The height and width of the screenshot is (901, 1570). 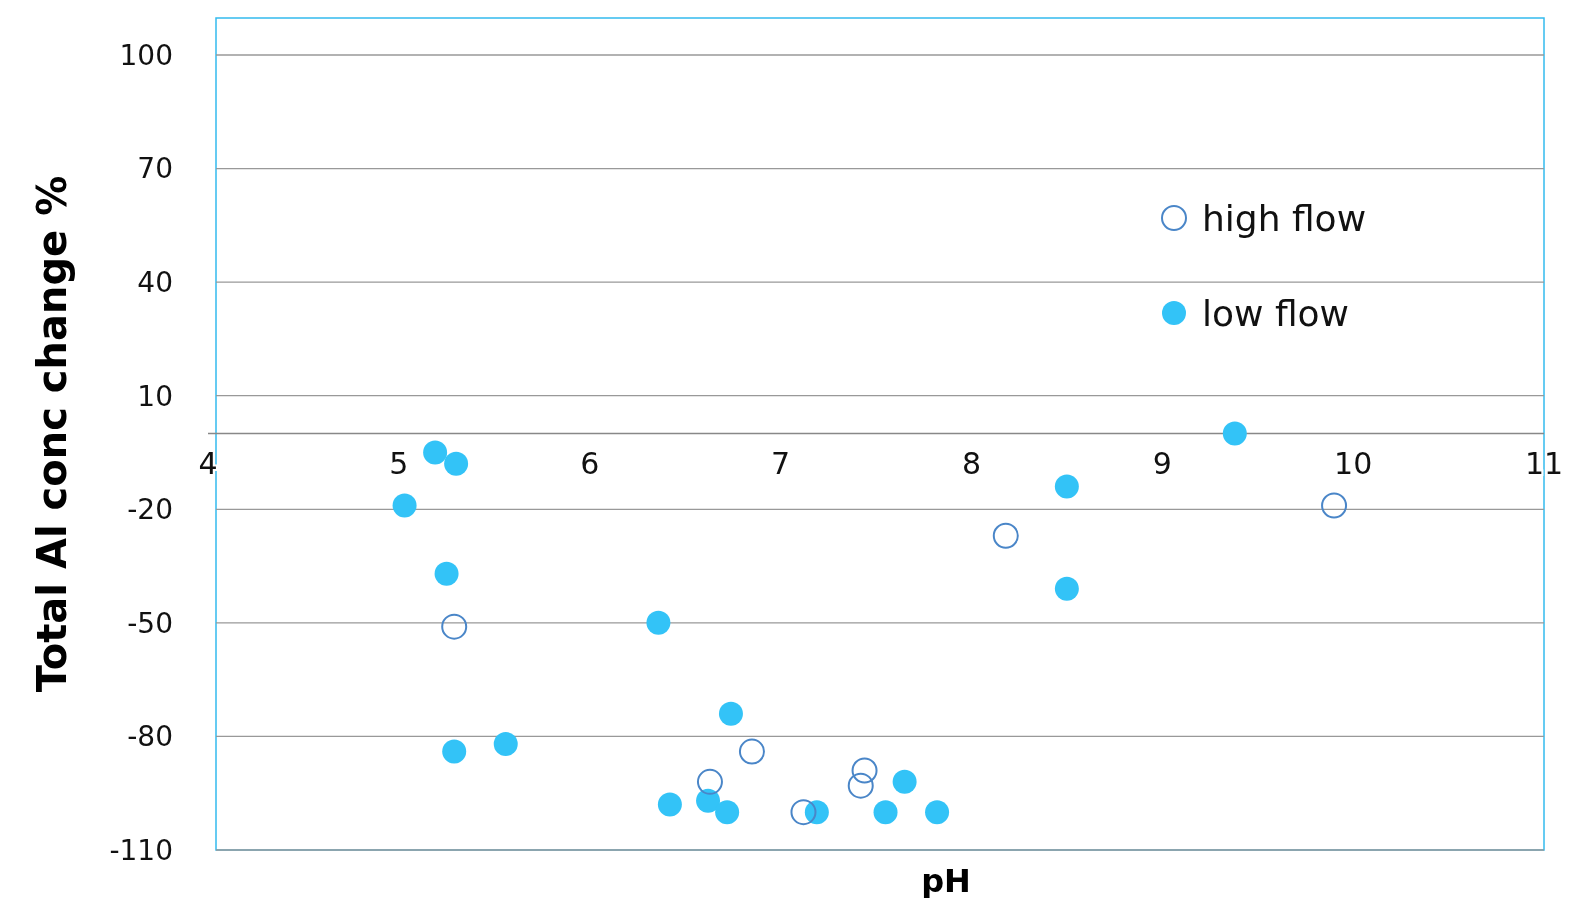 What do you see at coordinates (590, 463) in the screenshot?
I see `x-tick-label: 6` at bounding box center [590, 463].